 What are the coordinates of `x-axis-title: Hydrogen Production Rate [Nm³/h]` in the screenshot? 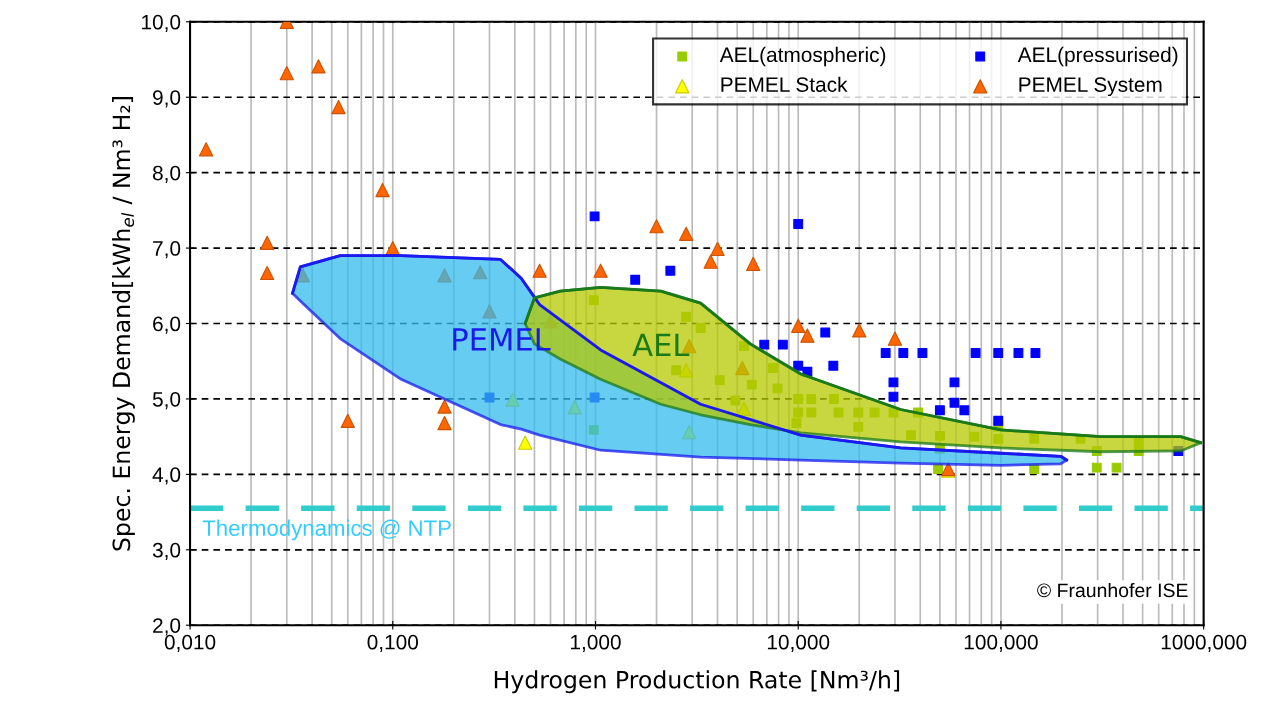 It's located at (697, 682).